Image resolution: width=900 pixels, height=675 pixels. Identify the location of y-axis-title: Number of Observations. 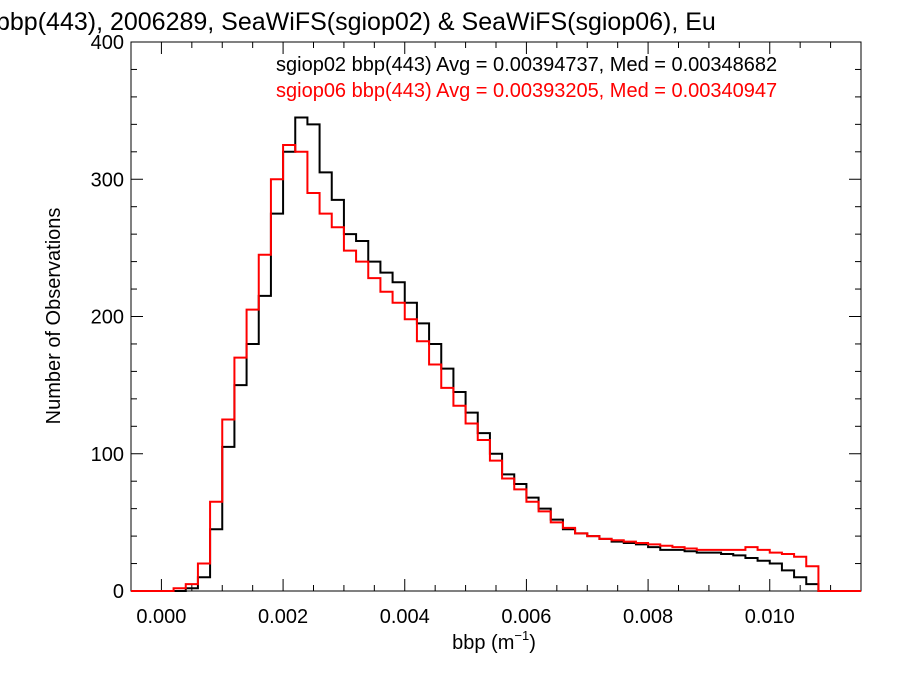
(54, 316).